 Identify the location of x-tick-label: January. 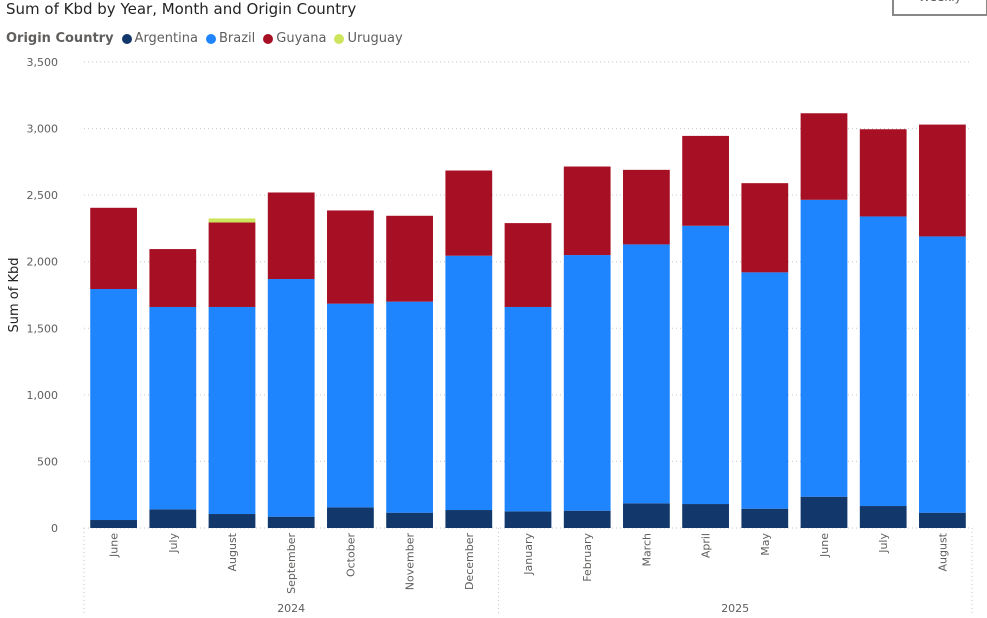
(528, 554).